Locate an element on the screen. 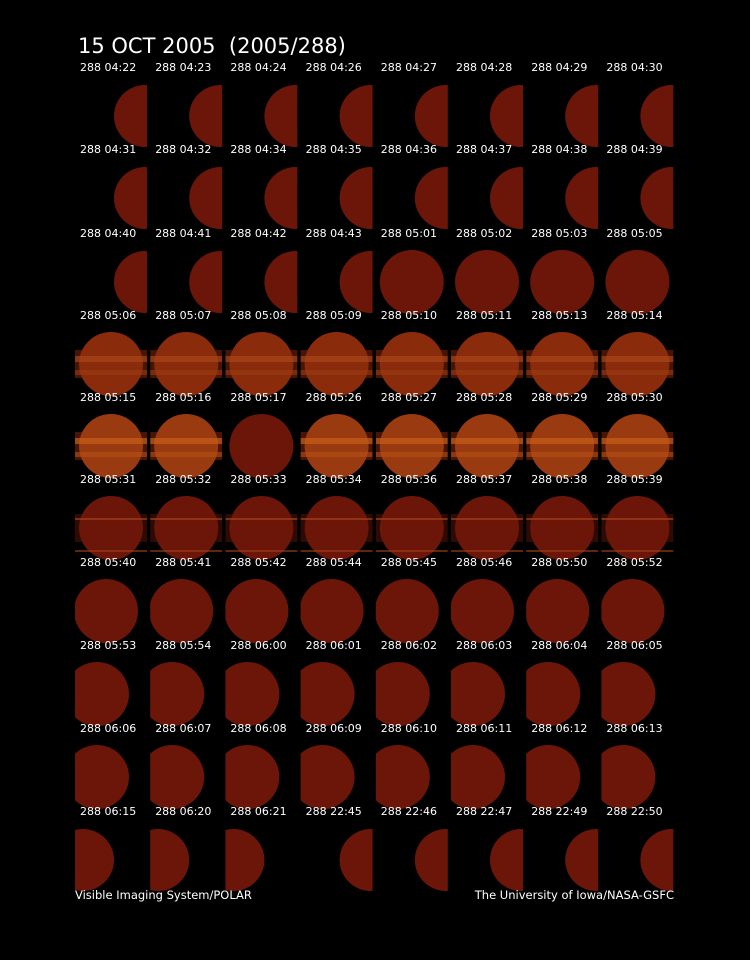 The width and height of the screenshot is (750, 960). timestamp-label: 288 06:10 is located at coordinates (409, 728).